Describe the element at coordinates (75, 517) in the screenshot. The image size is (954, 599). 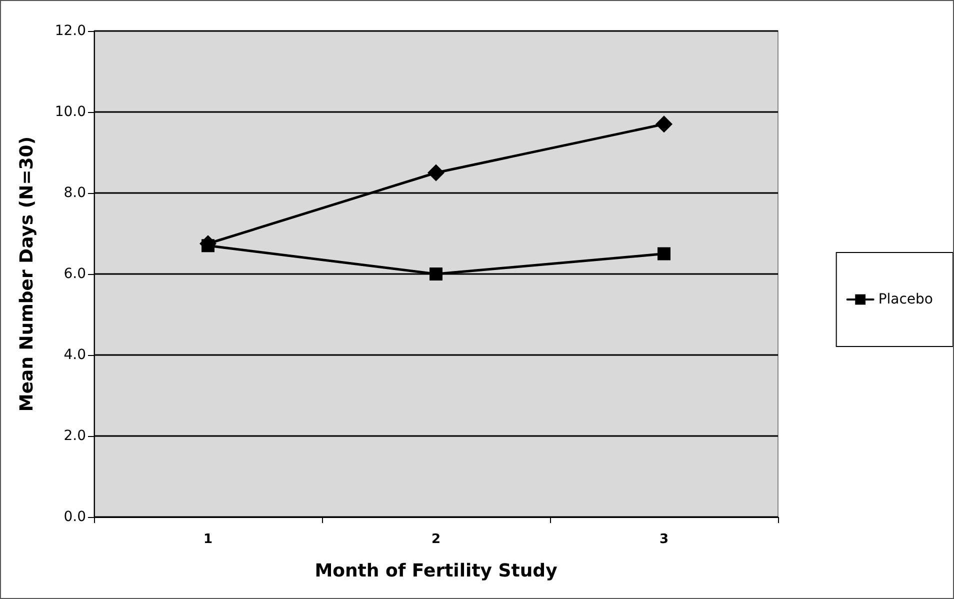
I see `y-tick-label: 0.0` at that location.